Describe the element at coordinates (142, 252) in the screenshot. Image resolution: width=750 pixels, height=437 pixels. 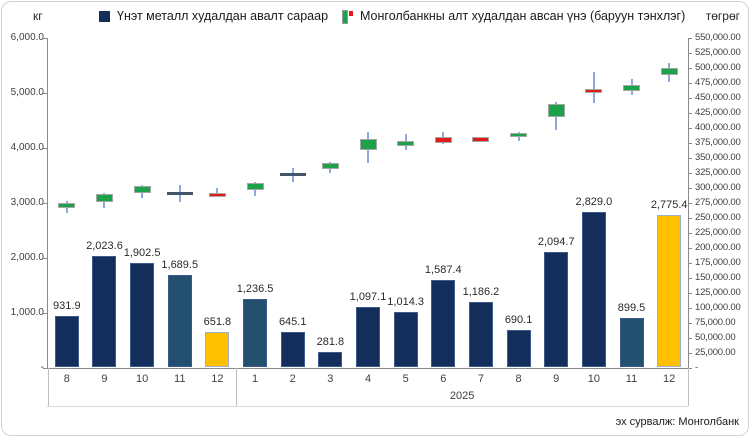
I see `bar-value-label: 1,902.5` at that location.